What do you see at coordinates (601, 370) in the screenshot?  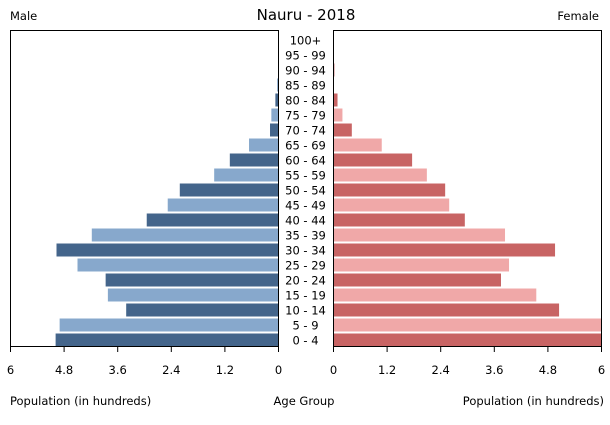 I see `female-tick-label: 6` at bounding box center [601, 370].